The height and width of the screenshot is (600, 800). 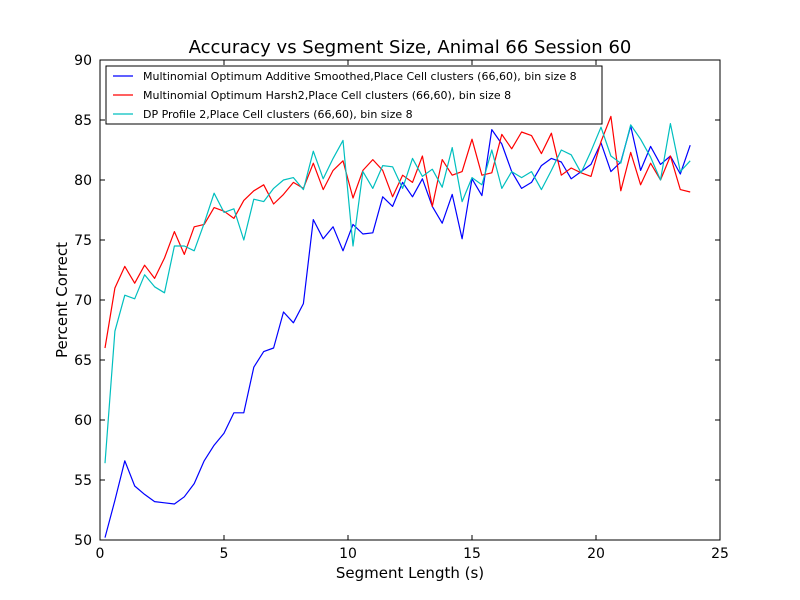 I want to click on y-axis-label: Percent Correct, so click(x=62, y=300).